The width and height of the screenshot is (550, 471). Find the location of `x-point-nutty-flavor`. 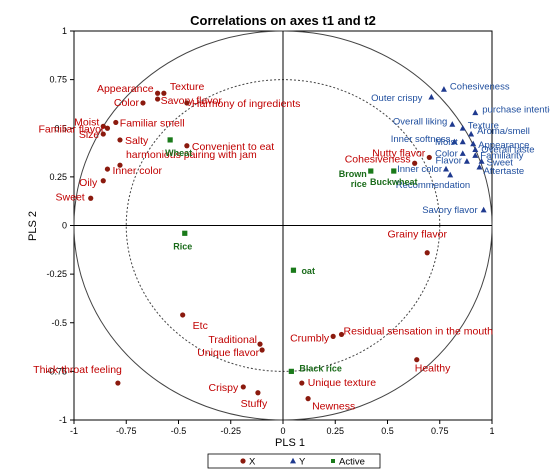

x-point-nutty-flavor is located at coordinates (429, 157).